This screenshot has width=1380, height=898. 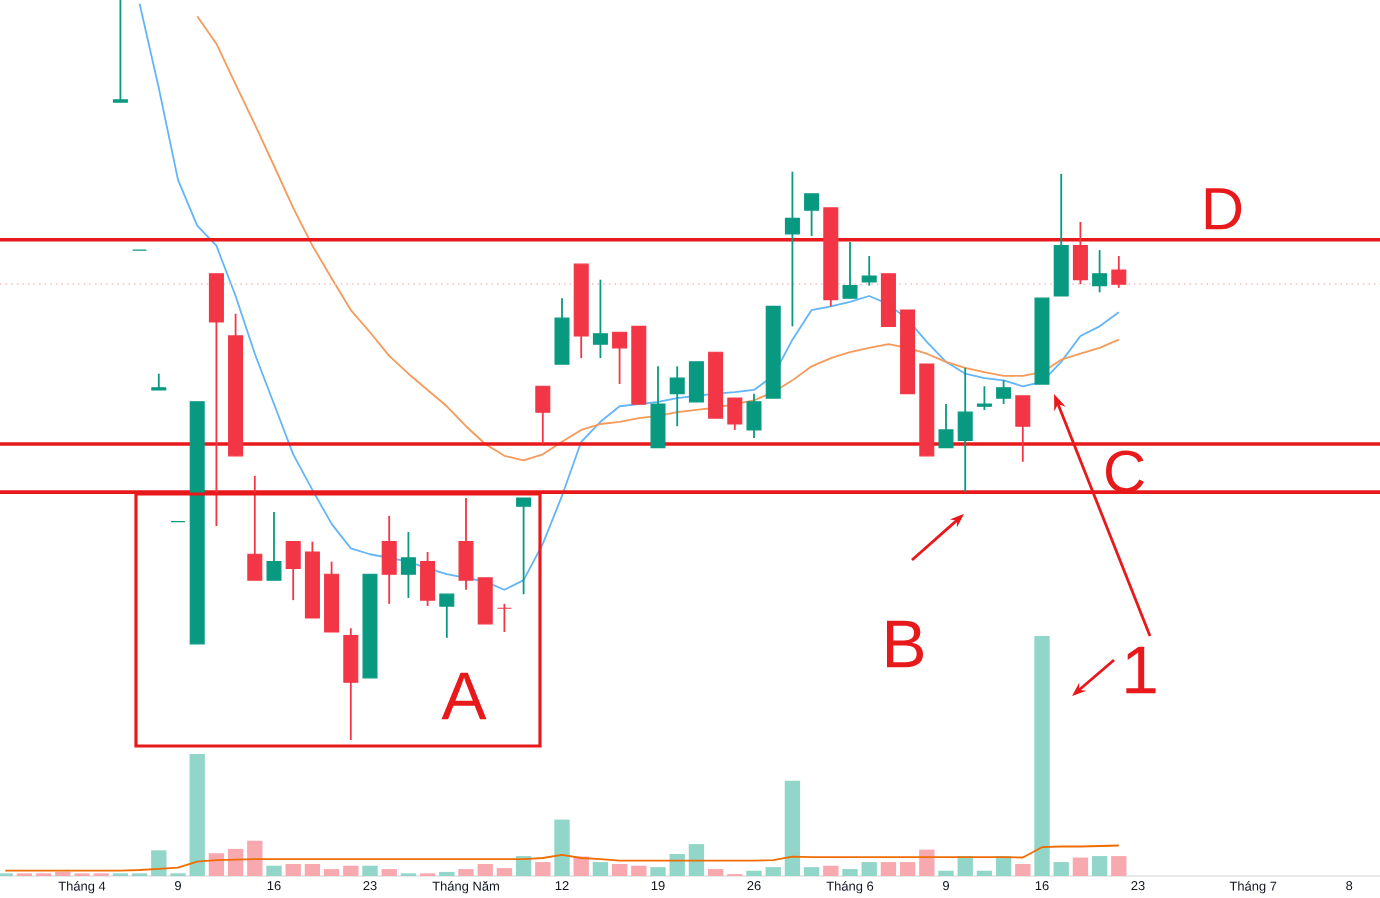 What do you see at coordinates (1125, 471) in the screenshot?
I see `ref-line-label: C` at bounding box center [1125, 471].